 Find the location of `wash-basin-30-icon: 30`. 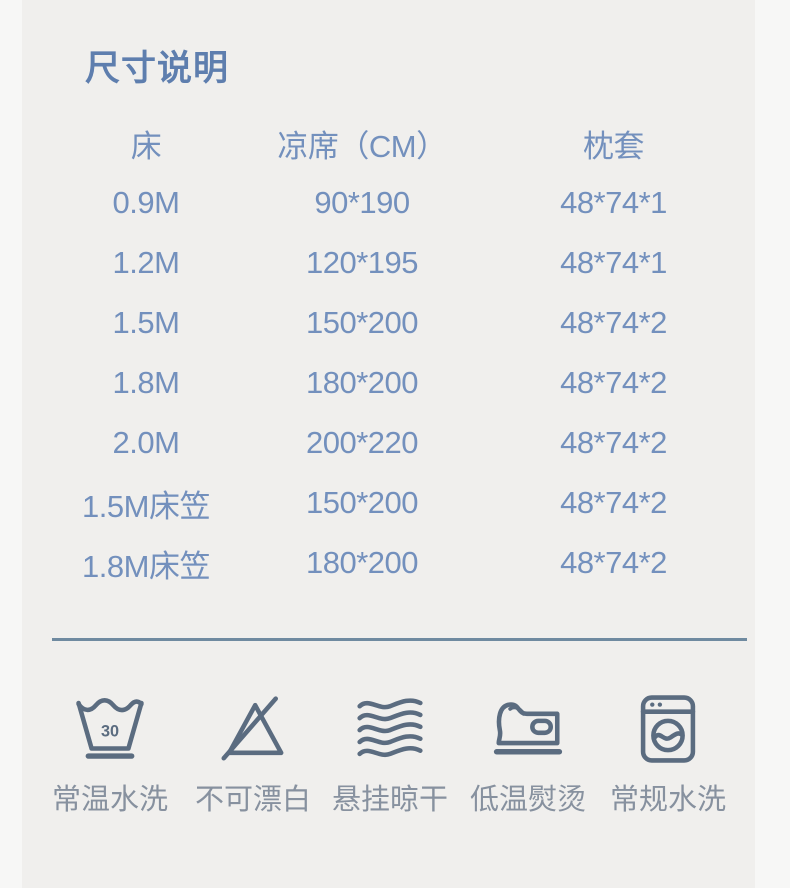

wash-basin-30-icon: 30 is located at coordinates (110, 728).